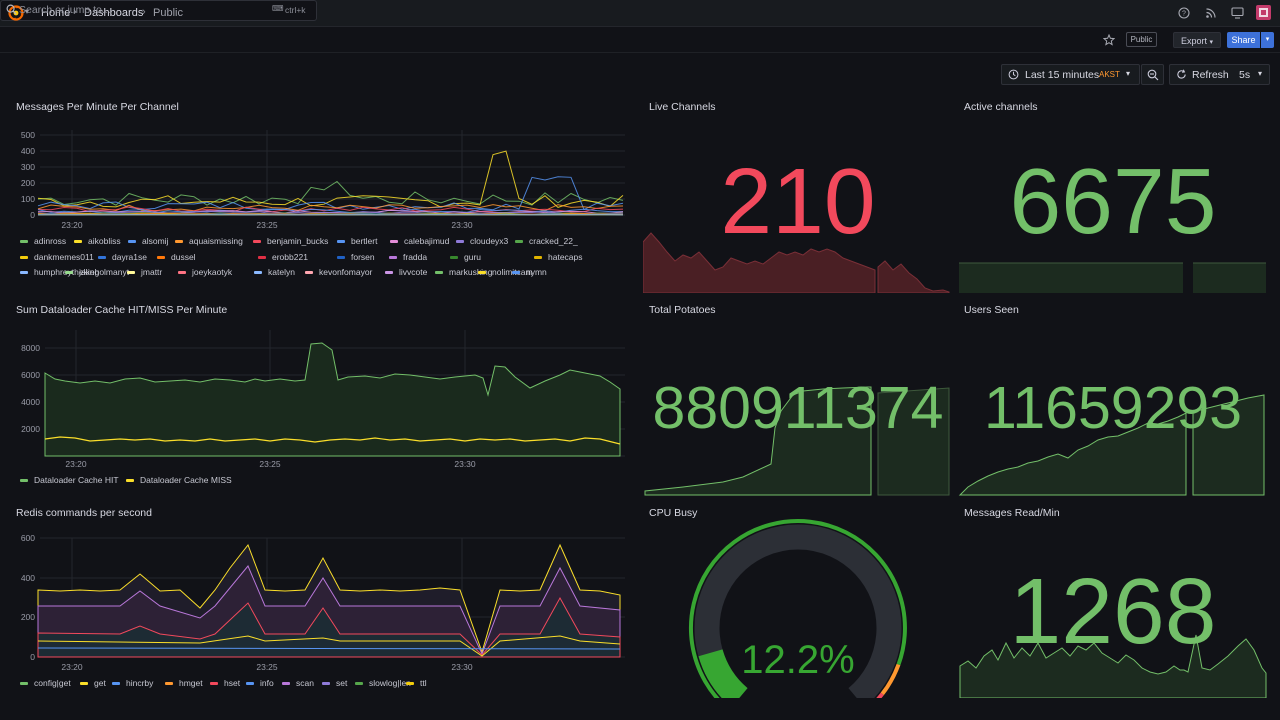 This screenshot has height=720, width=1280. What do you see at coordinates (1263, 12) in the screenshot?
I see `user-avatar` at bounding box center [1263, 12].